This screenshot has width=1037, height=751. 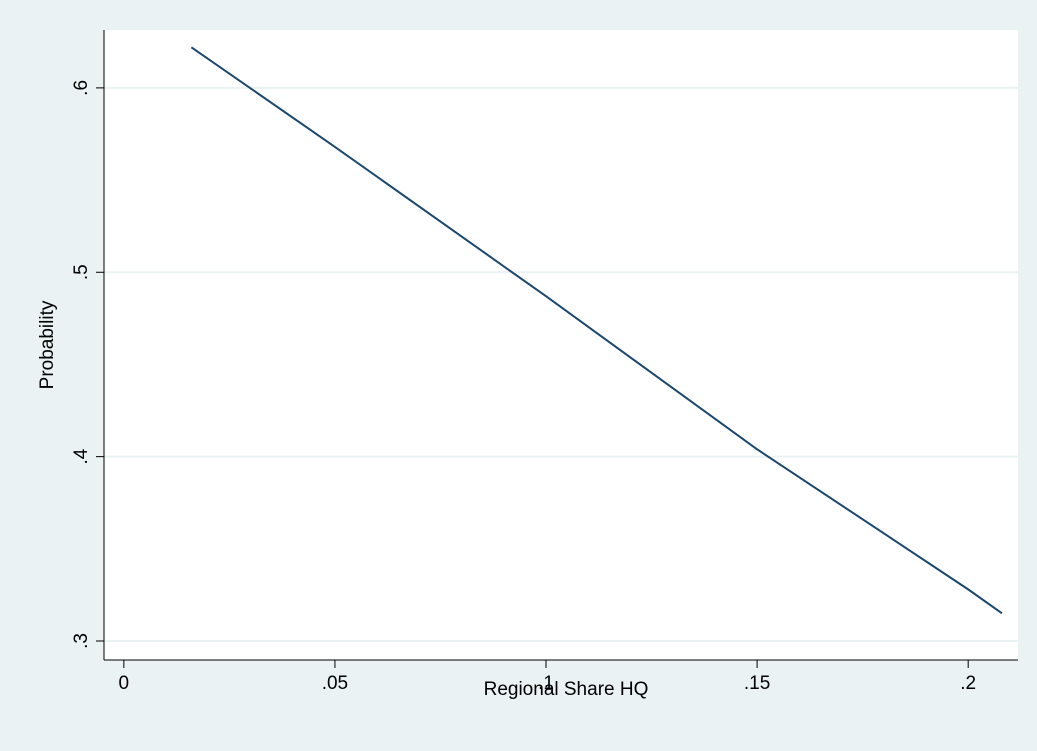 What do you see at coordinates (81, 272) in the screenshot?
I see `y-tick-label: .5` at bounding box center [81, 272].